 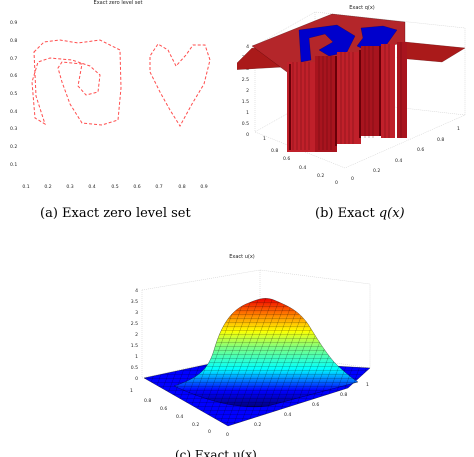 I want to click on y-tick: 0.1, so click(x=13, y=165).